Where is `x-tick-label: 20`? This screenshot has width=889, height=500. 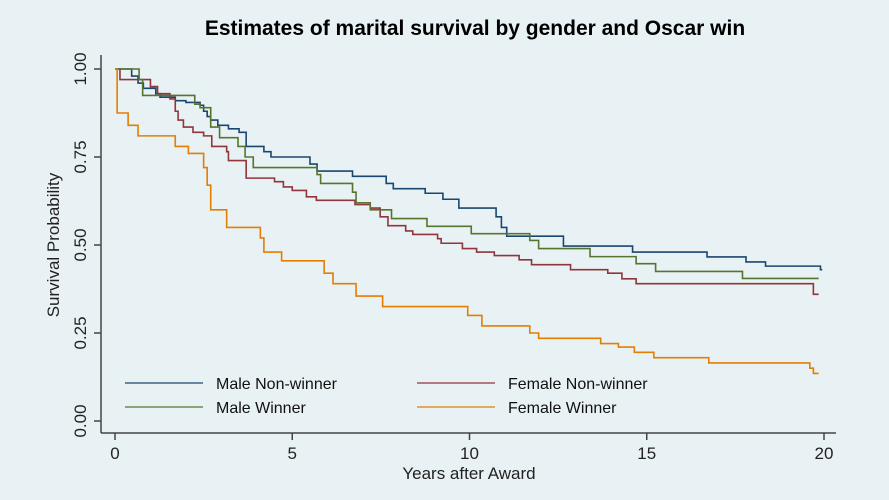 x-tick-label: 20 is located at coordinates (824, 453).